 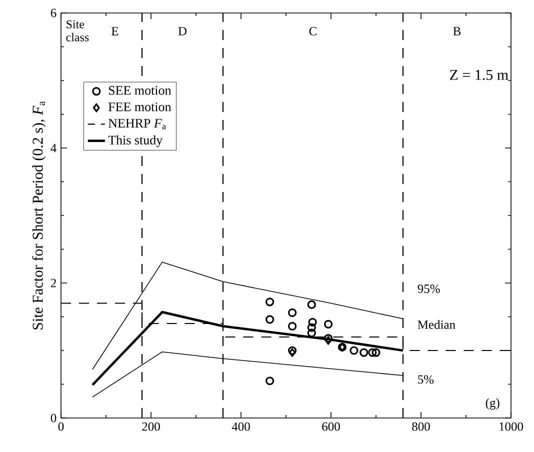 What do you see at coordinates (241, 426) in the screenshot?
I see `x-tick-label: 400` at bounding box center [241, 426].